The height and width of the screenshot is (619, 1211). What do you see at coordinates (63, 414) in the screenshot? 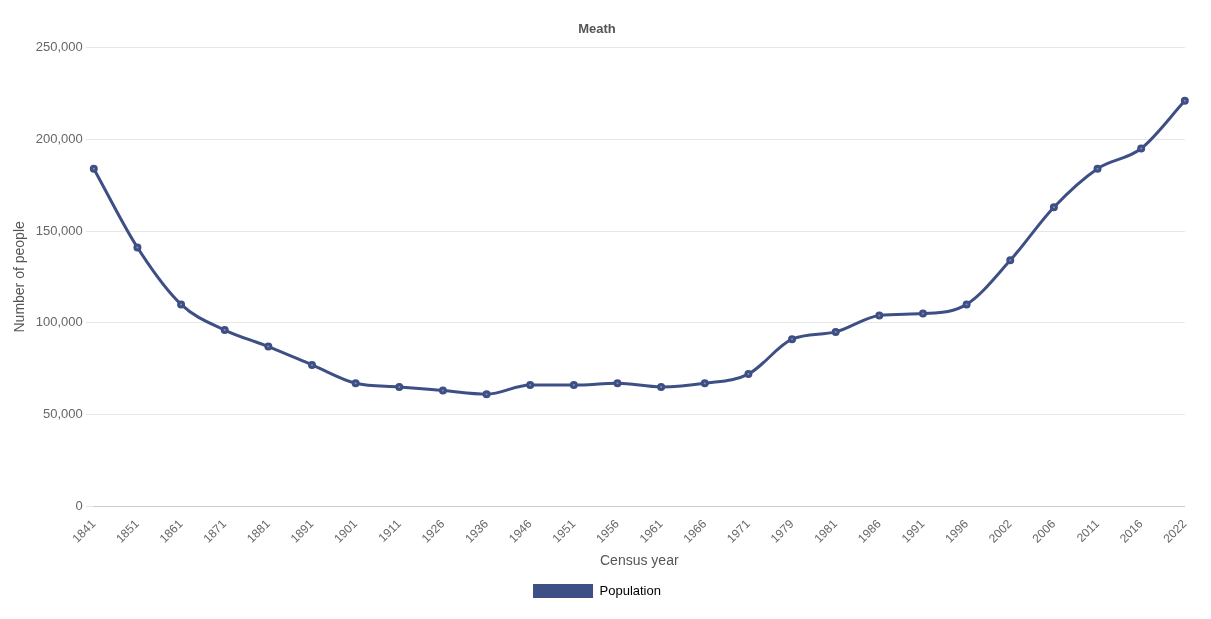
I see `y-tick-label: 50,000` at bounding box center [63, 414].